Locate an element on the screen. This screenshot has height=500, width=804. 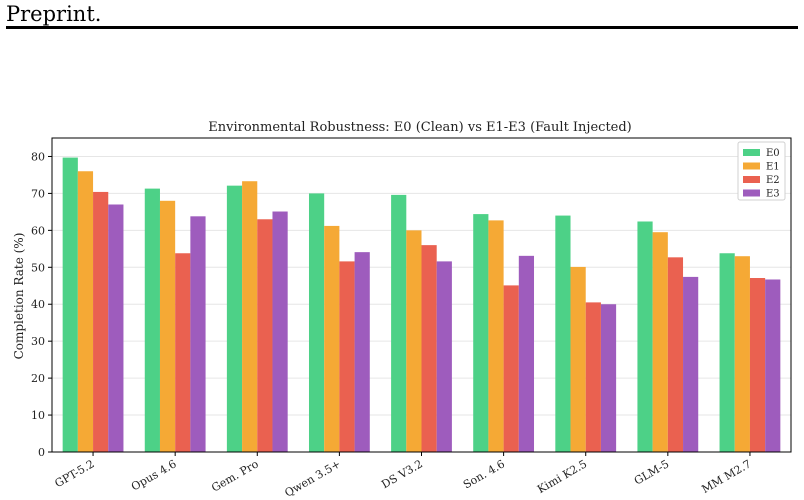
x-tick-label: MM M2.7 is located at coordinates (727, 476).